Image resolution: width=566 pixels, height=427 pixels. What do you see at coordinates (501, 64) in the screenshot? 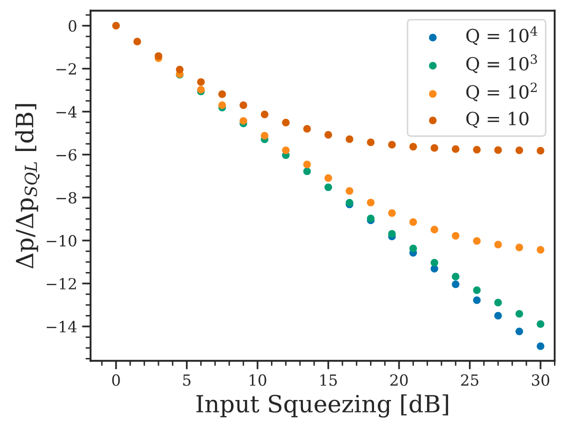
I see `legend-label: Q = 10$^{3}$` at bounding box center [501, 64].